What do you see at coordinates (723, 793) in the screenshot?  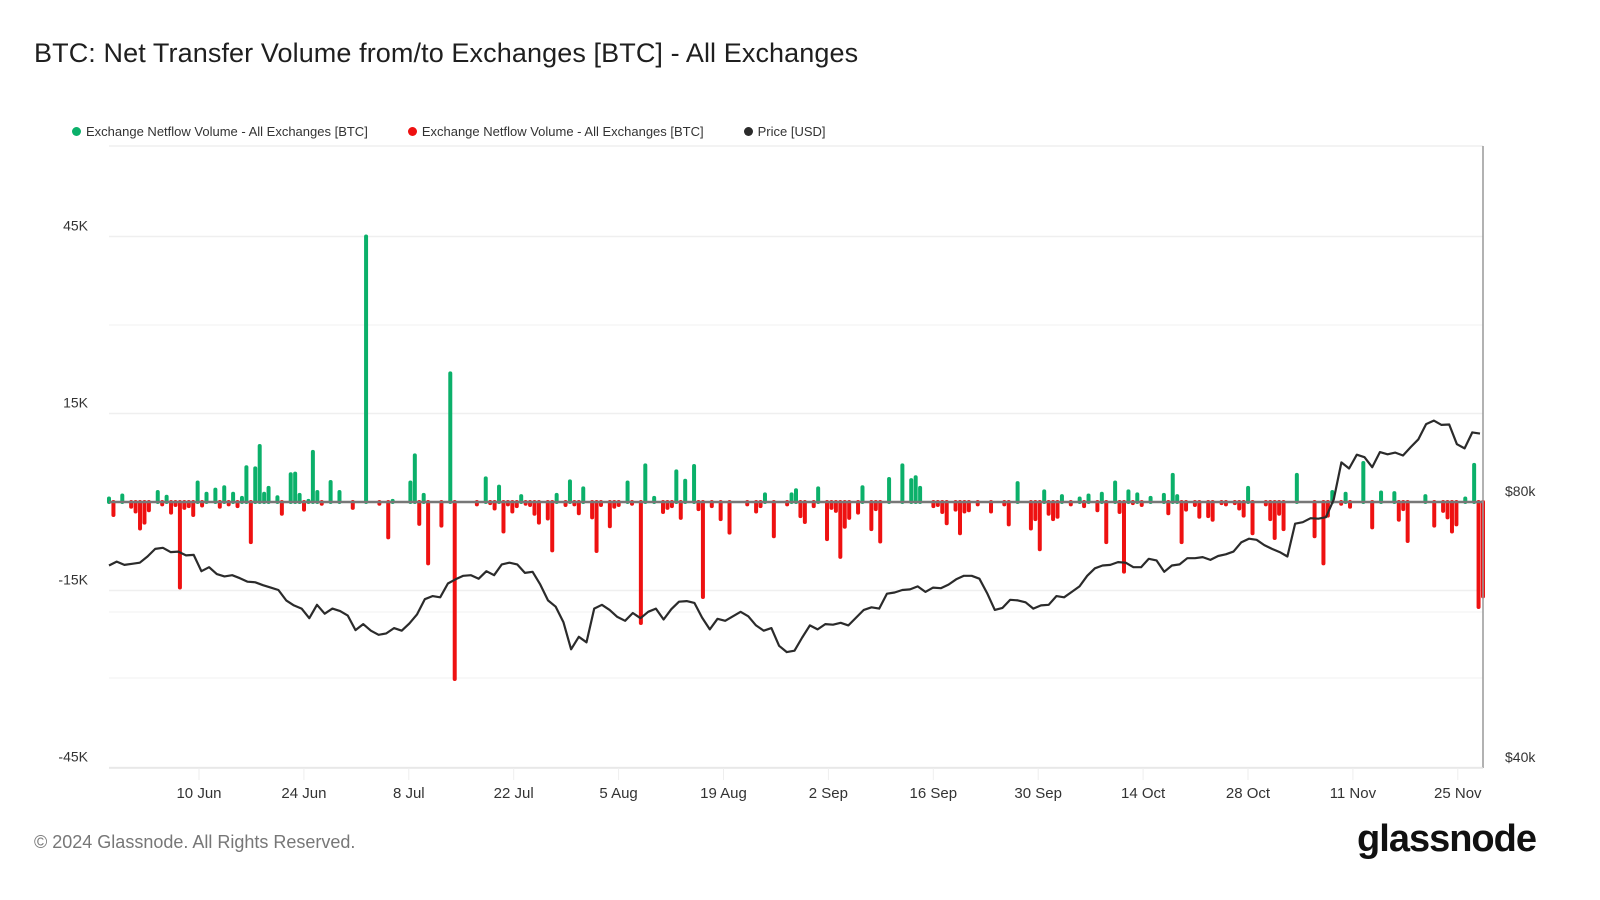 I see `svg-text: 19 Aug` at bounding box center [723, 793].